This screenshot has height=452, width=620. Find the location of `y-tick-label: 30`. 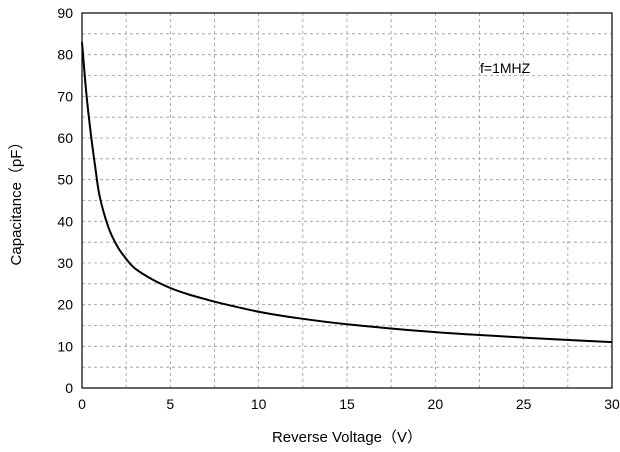

y-tick-label: 30 is located at coordinates (65, 263).